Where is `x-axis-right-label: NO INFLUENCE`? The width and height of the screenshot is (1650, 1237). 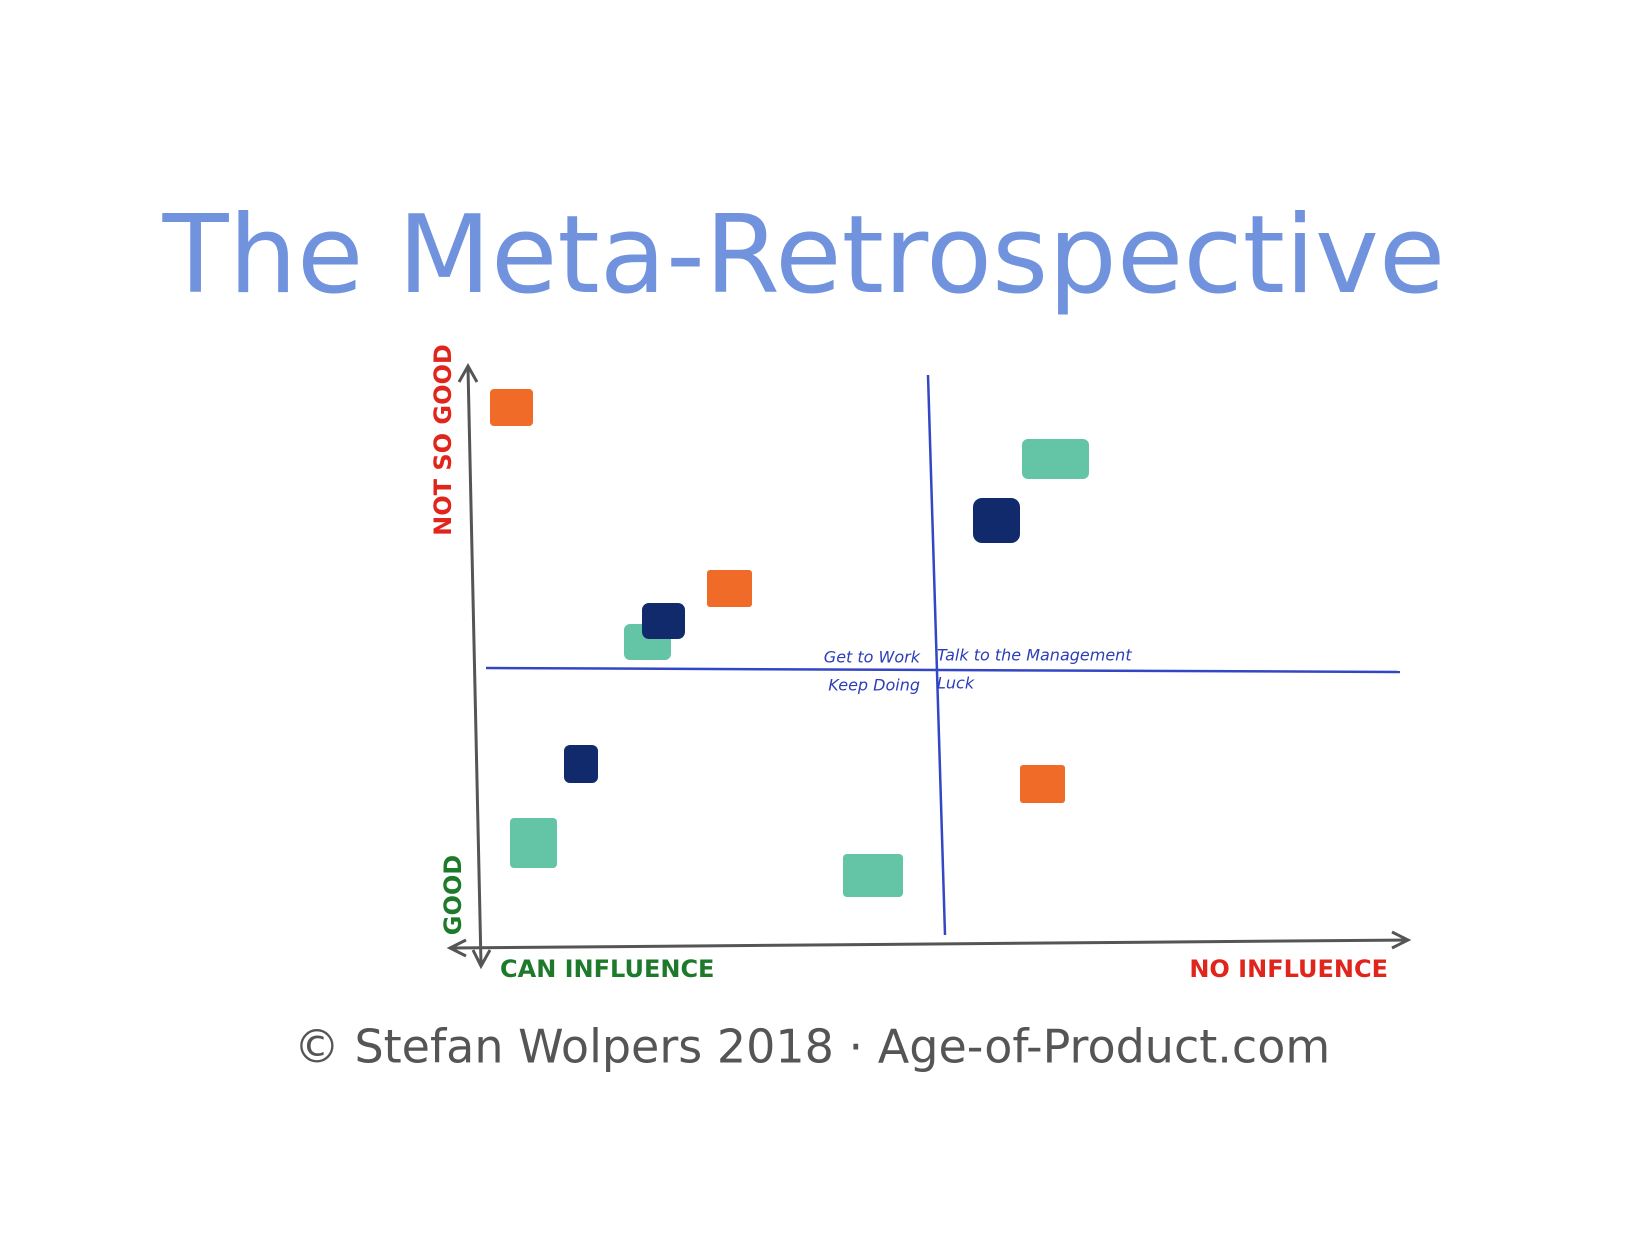
x-axis-right-label: NO INFLUENCE is located at coordinates (1288, 969).